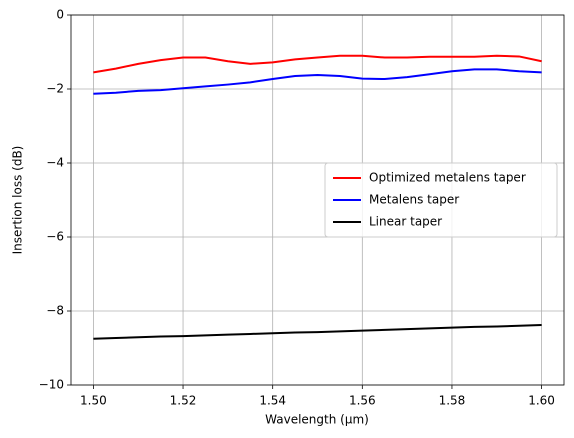  I want to click on y-tick-label: −8, so click(55, 311).